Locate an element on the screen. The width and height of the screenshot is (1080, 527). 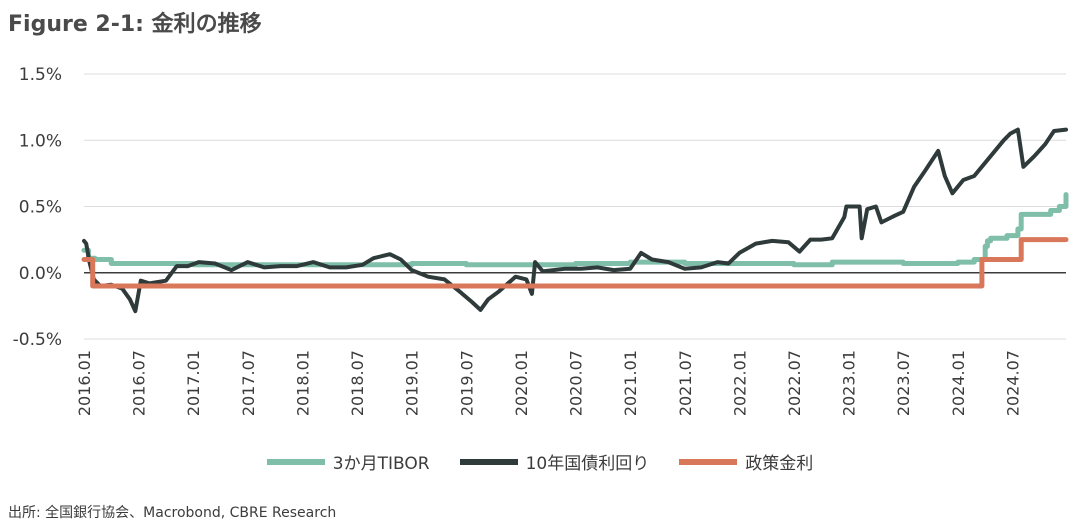
legend-swatch-jgb10y is located at coordinates (488, 461).